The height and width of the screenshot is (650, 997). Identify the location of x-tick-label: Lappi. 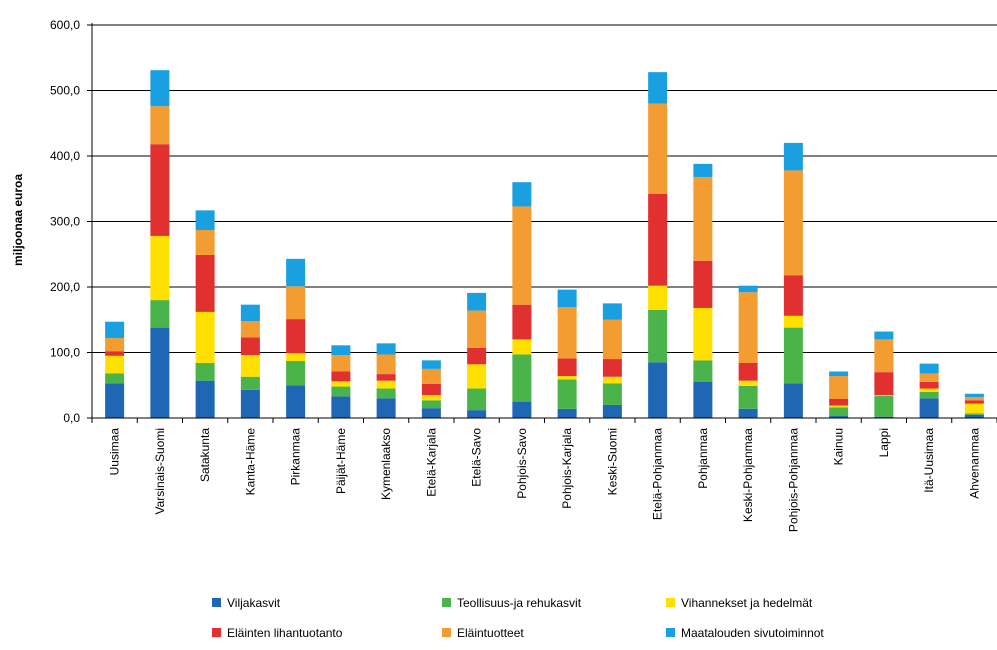
(884, 442).